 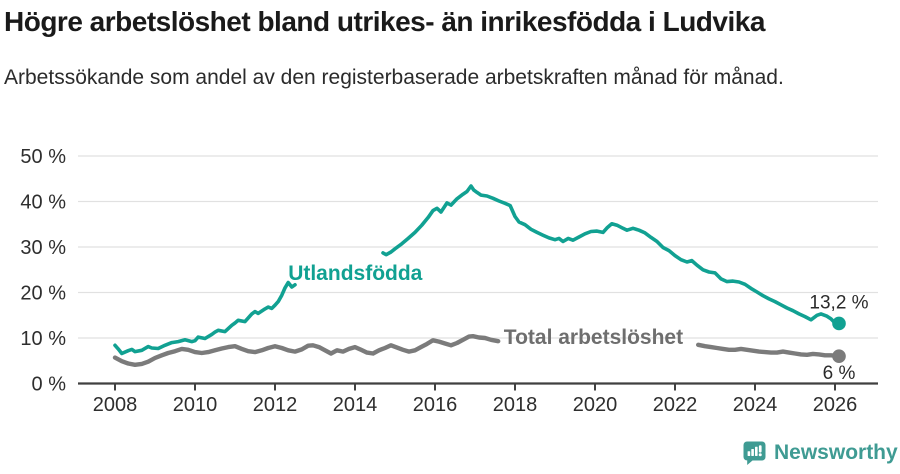 I want to click on brand-name: Newsworthy, so click(x=836, y=452).